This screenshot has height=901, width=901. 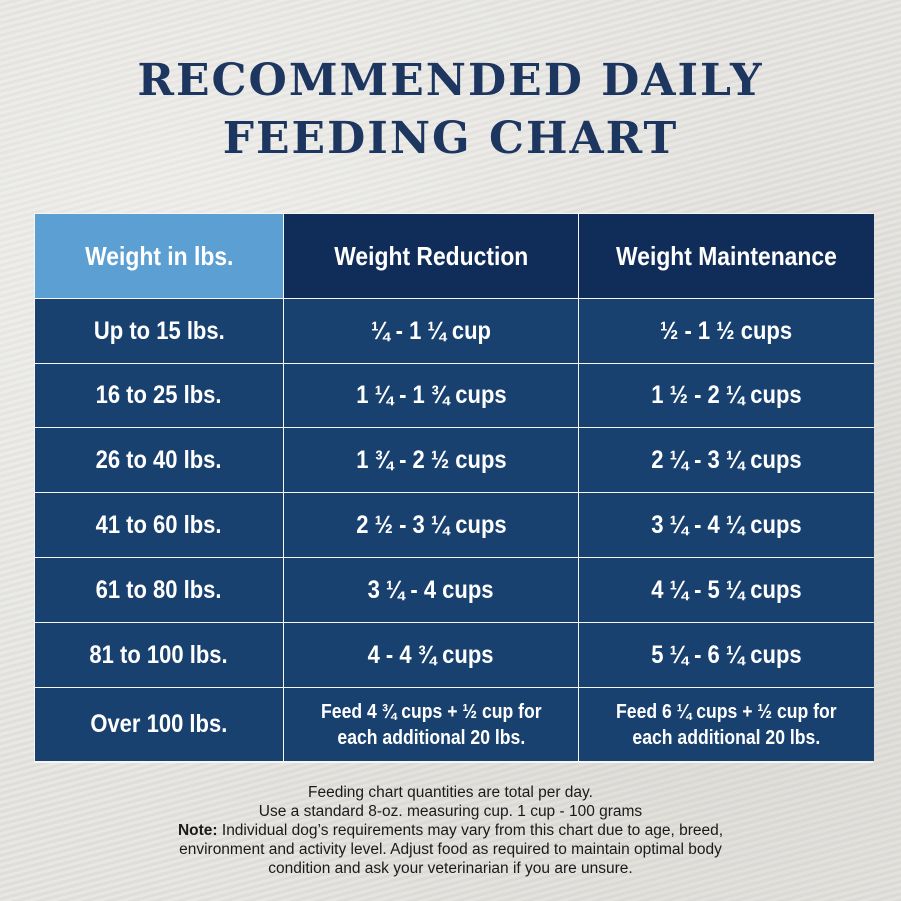 I want to click on row-6-reduction: 4 - 4 ¾ cups, so click(x=431, y=655).